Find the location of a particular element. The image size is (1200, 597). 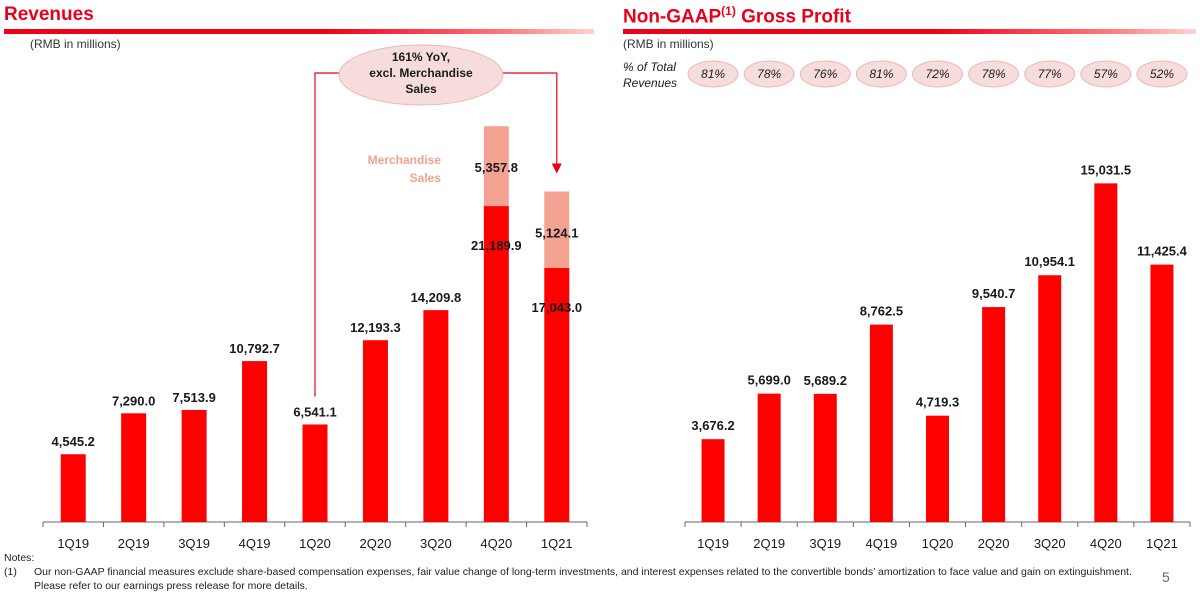

merchandise-value-label: 5,124.1 is located at coordinates (556, 233).